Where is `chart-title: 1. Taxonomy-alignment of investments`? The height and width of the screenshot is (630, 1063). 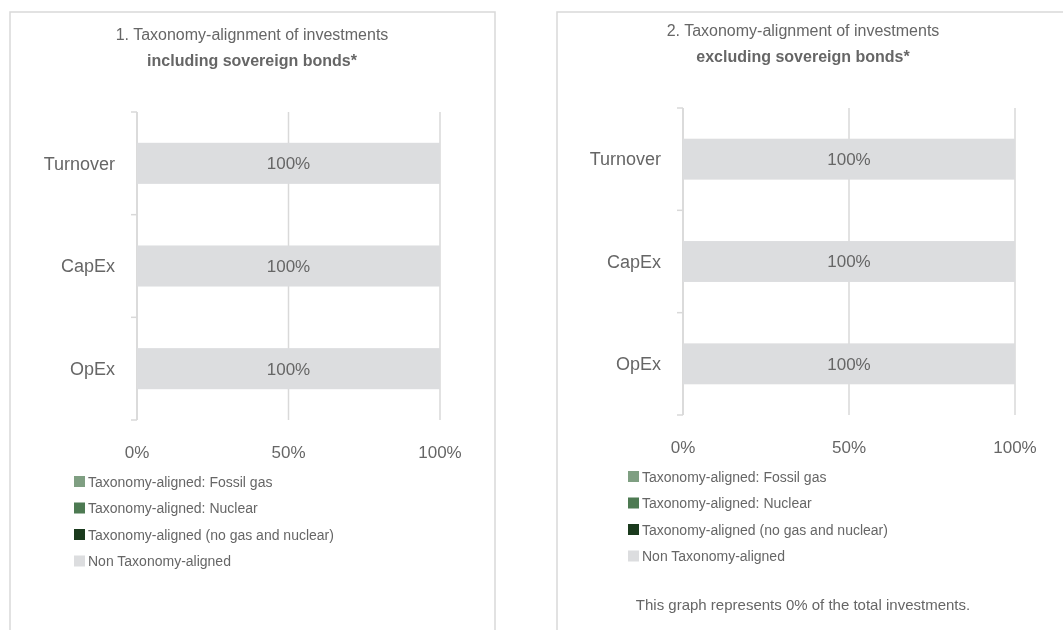
chart-title: 1. Taxonomy-alignment of investments is located at coordinates (252, 34).